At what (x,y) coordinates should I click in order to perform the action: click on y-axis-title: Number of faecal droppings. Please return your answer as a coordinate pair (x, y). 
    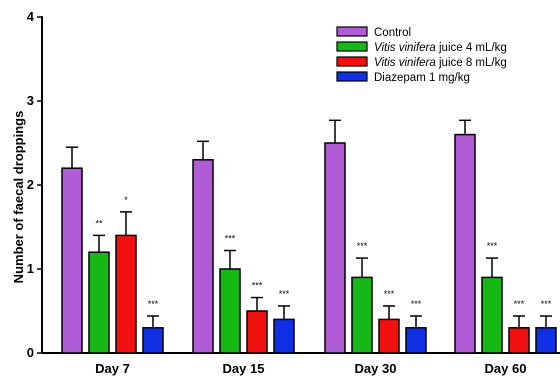
    Looking at the image, I should click on (18, 197).